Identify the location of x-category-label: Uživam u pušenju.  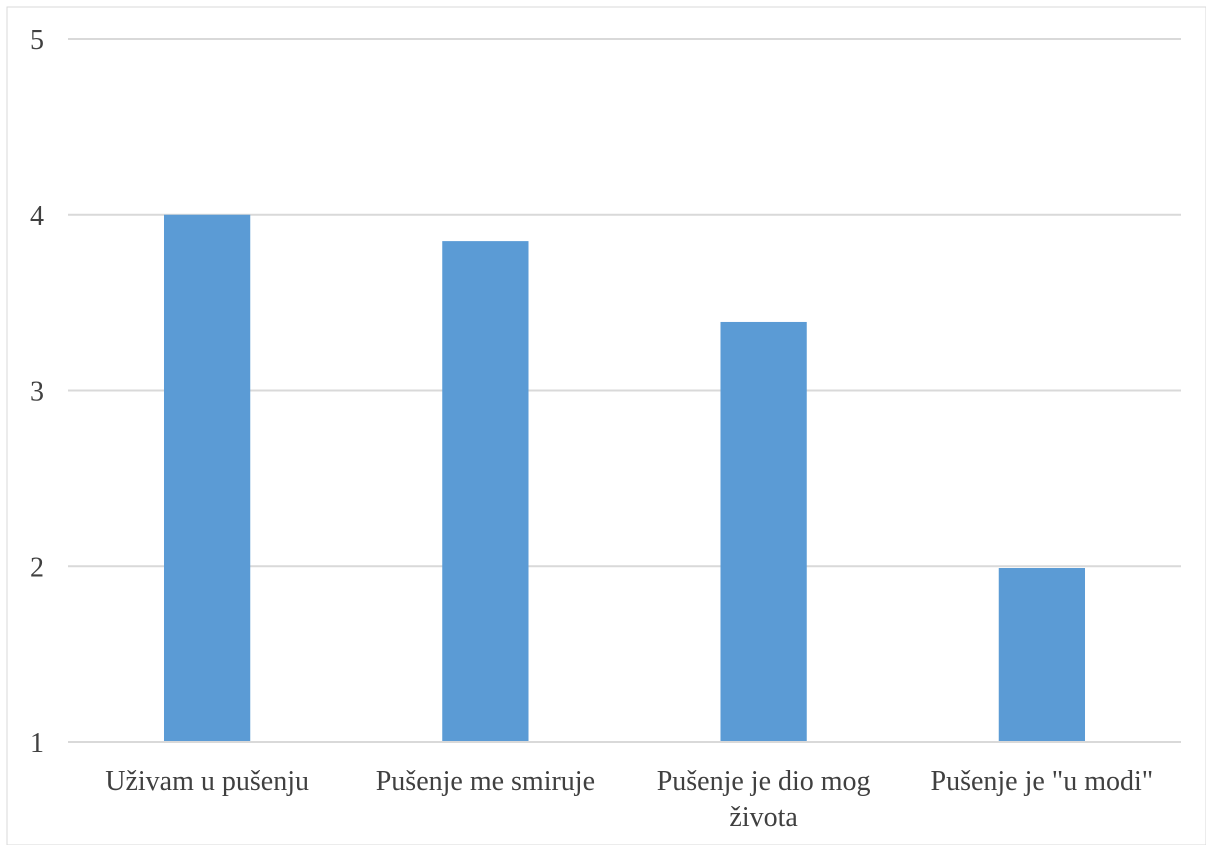
(207, 781).